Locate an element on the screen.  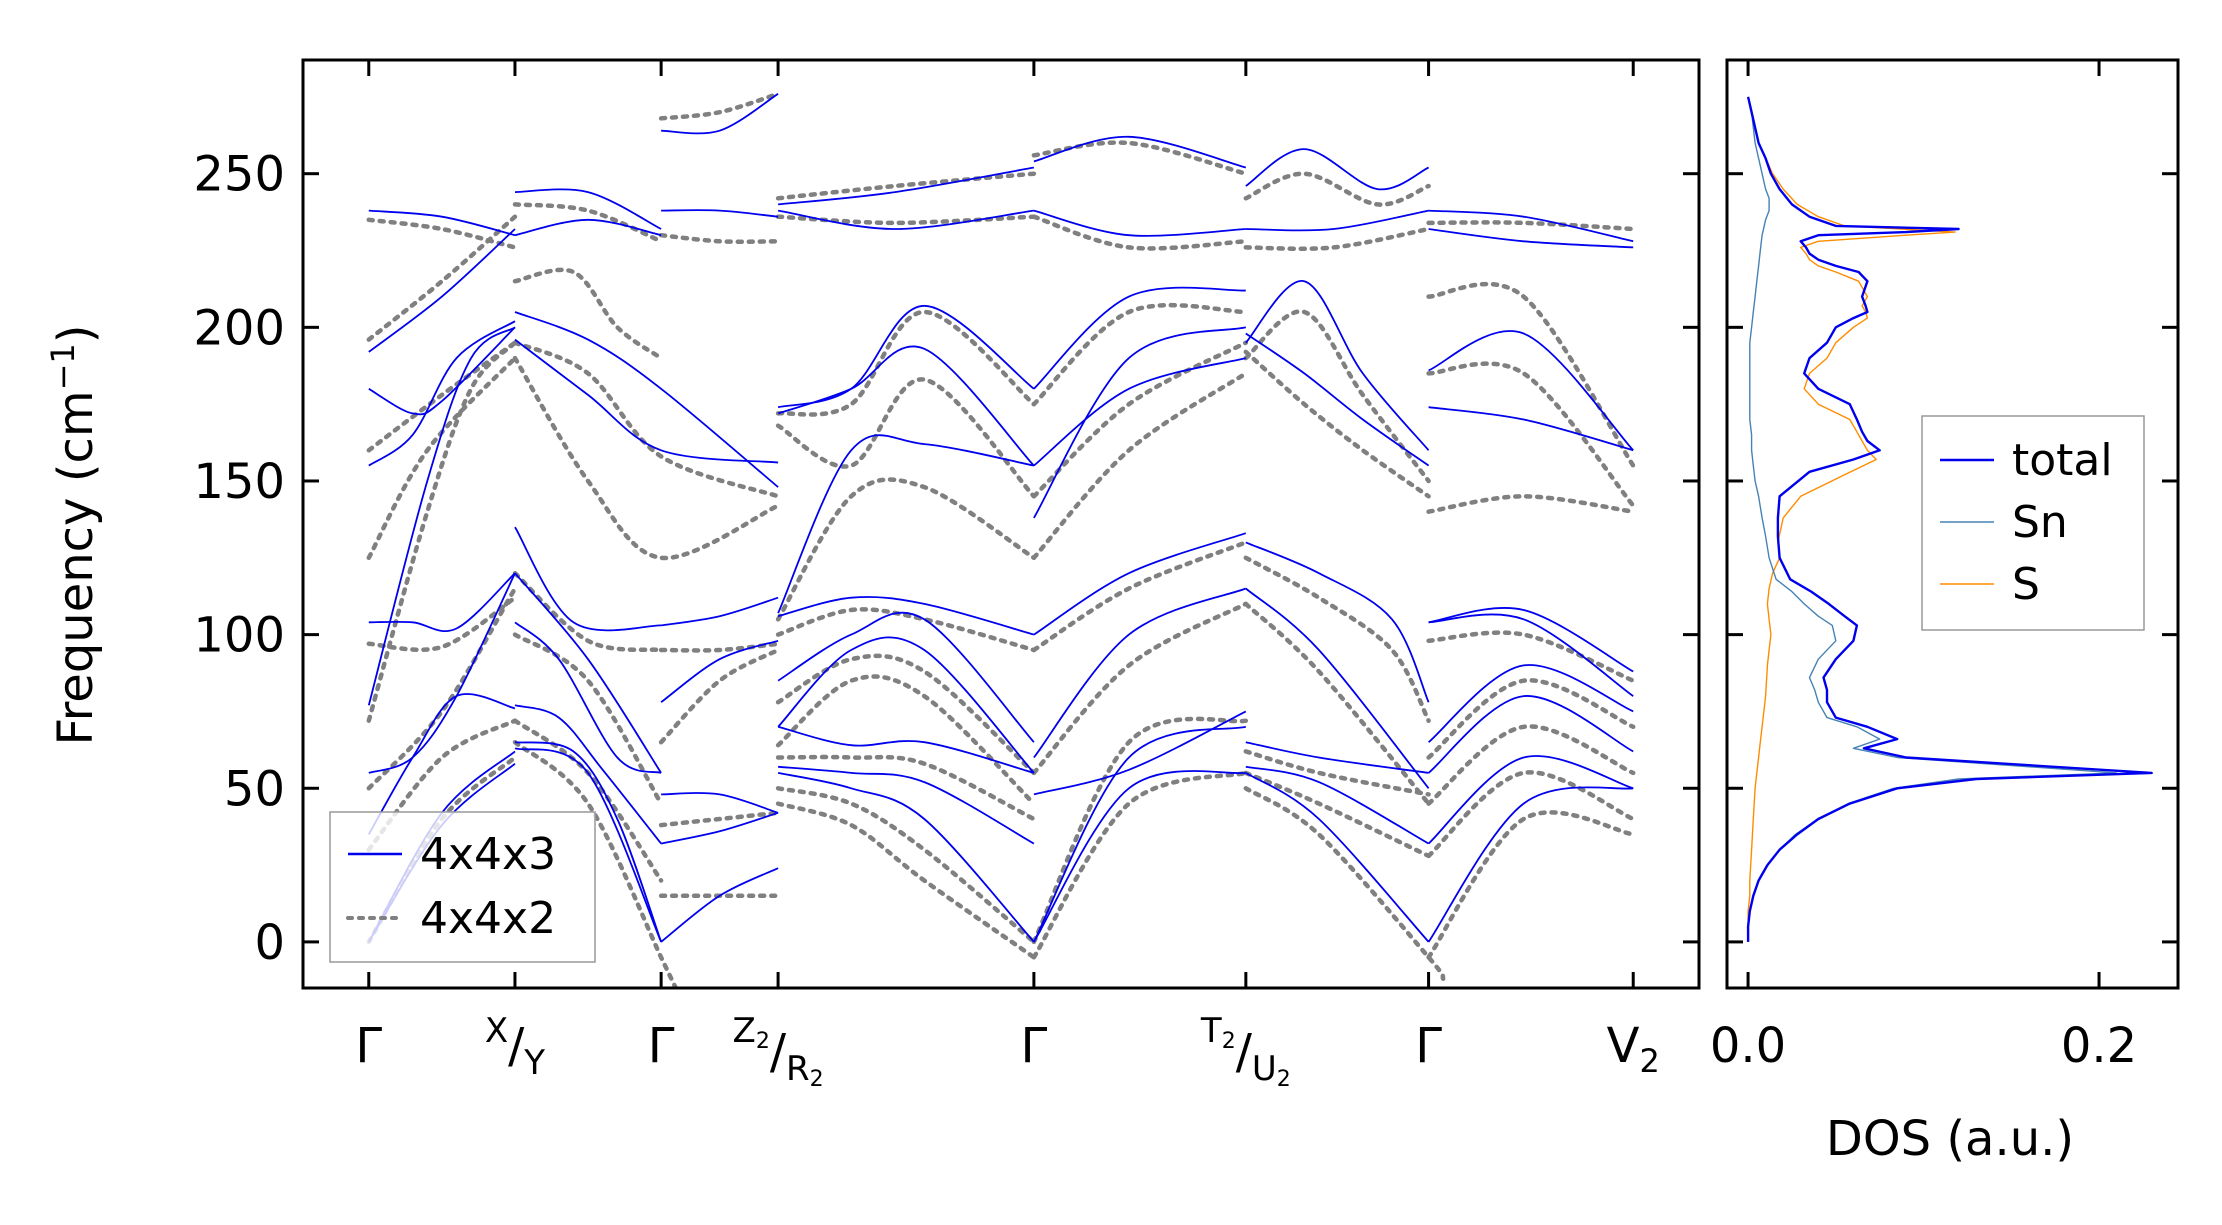
dos-legend-frame is located at coordinates (2033, 523).